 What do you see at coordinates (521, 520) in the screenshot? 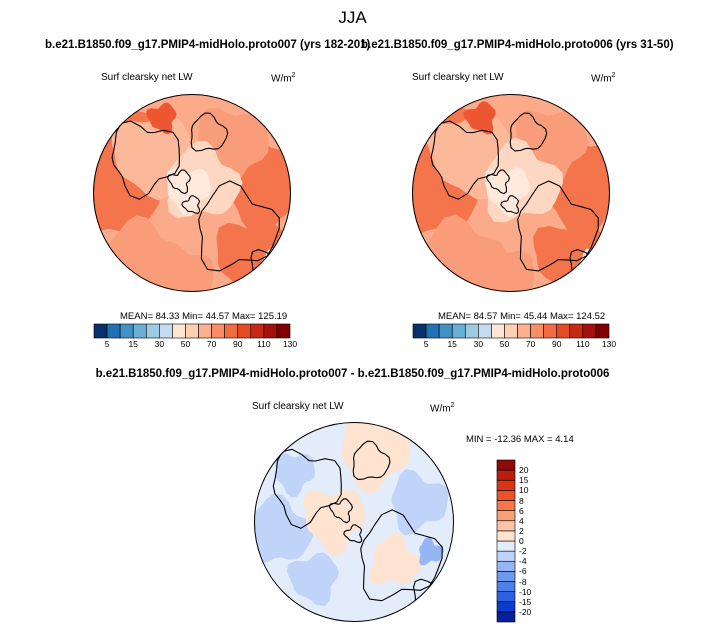
I see `colorbar-tick-label: 4` at bounding box center [521, 520].